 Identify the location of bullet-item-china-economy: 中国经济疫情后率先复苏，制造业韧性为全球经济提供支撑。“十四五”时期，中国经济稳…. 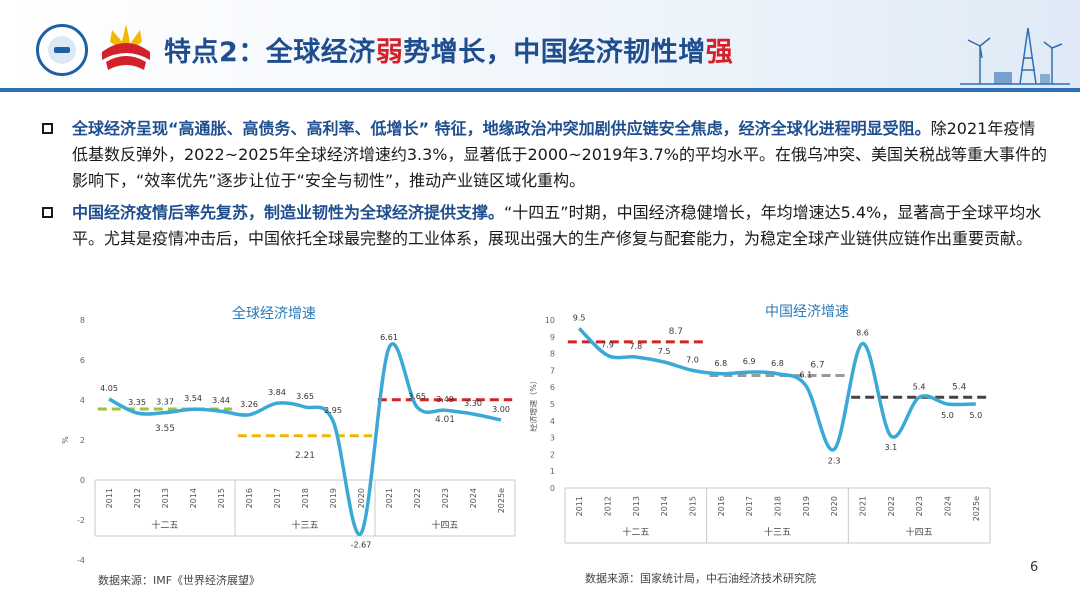
(545, 226).